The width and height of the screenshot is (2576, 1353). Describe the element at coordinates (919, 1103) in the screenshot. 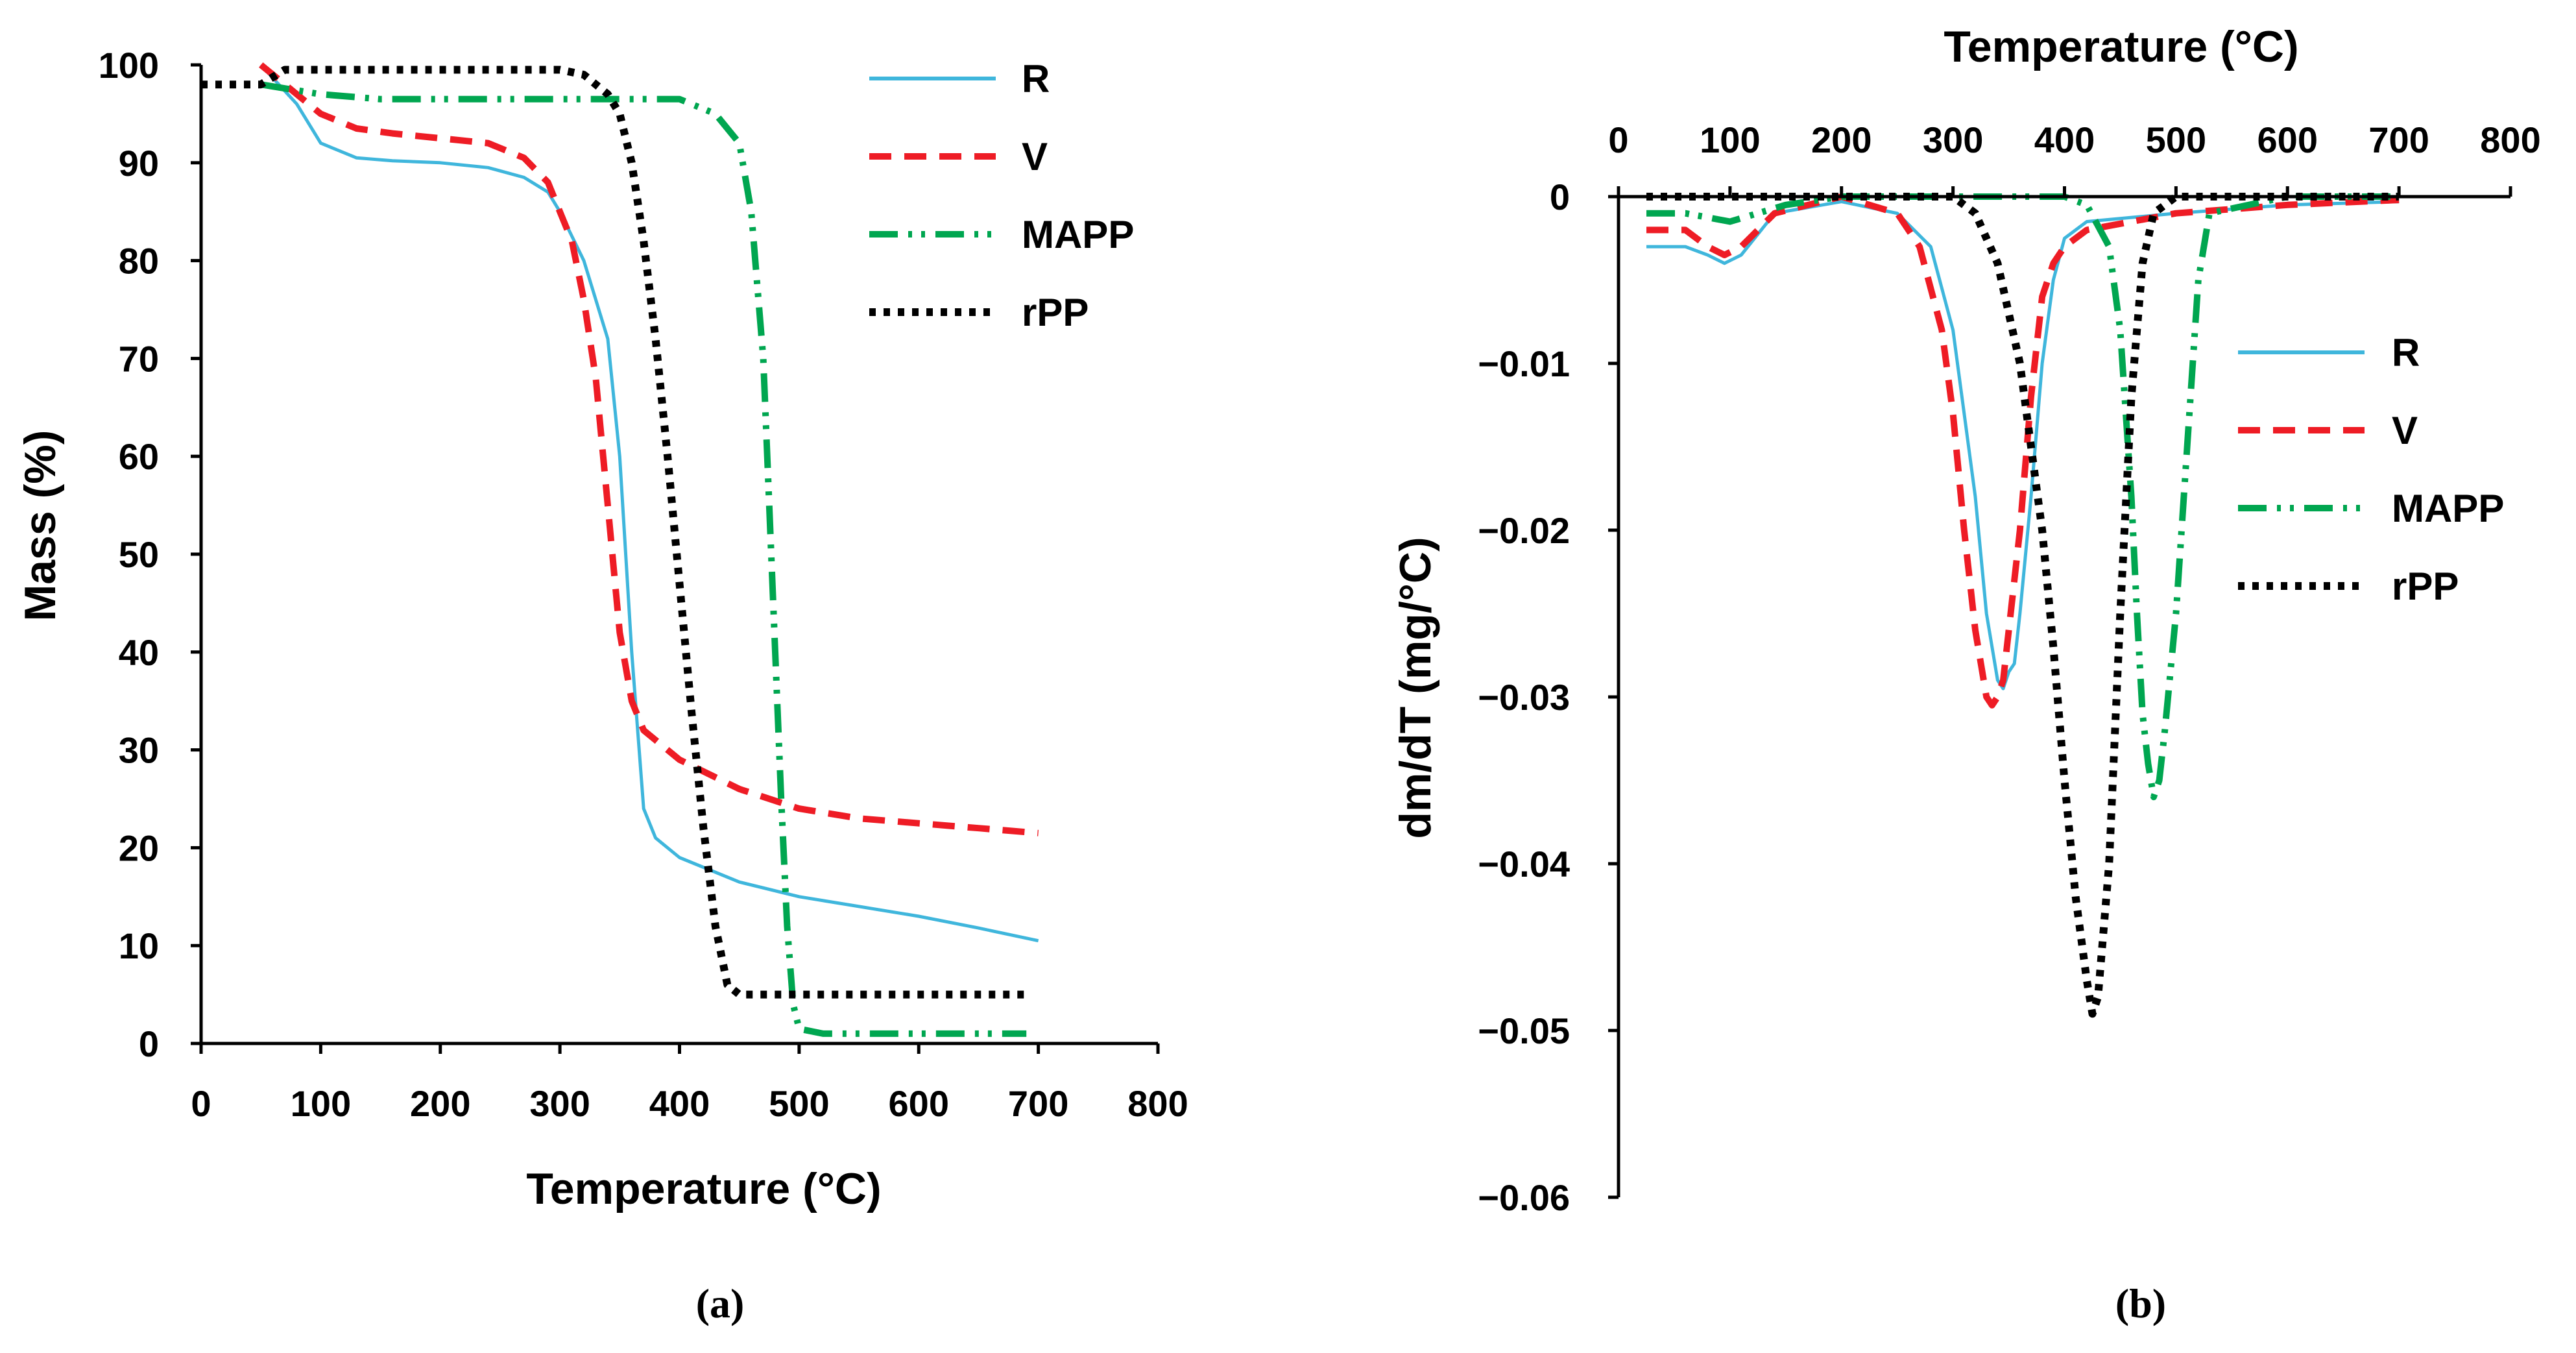

I see `panel-a-x-tick-label: 600` at that location.